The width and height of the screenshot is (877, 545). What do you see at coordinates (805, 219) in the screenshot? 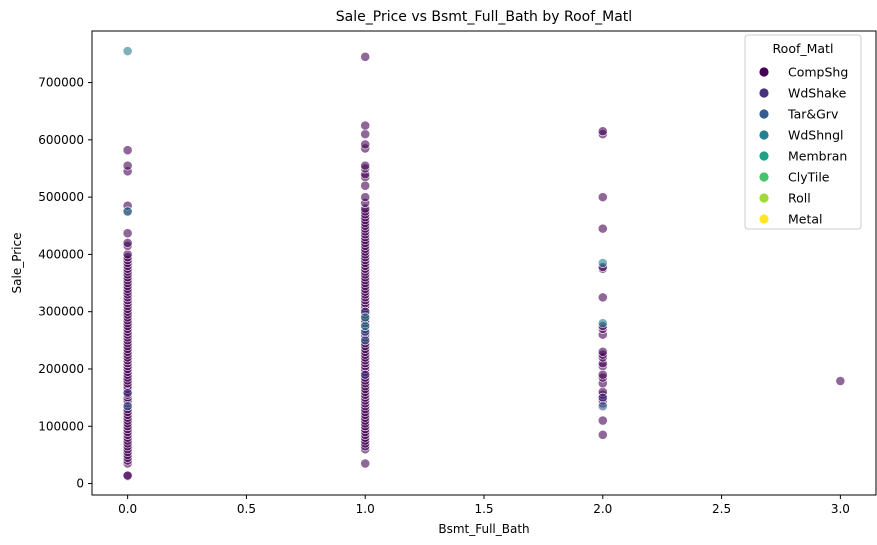
I see `legend-label-7: Metal` at bounding box center [805, 219].